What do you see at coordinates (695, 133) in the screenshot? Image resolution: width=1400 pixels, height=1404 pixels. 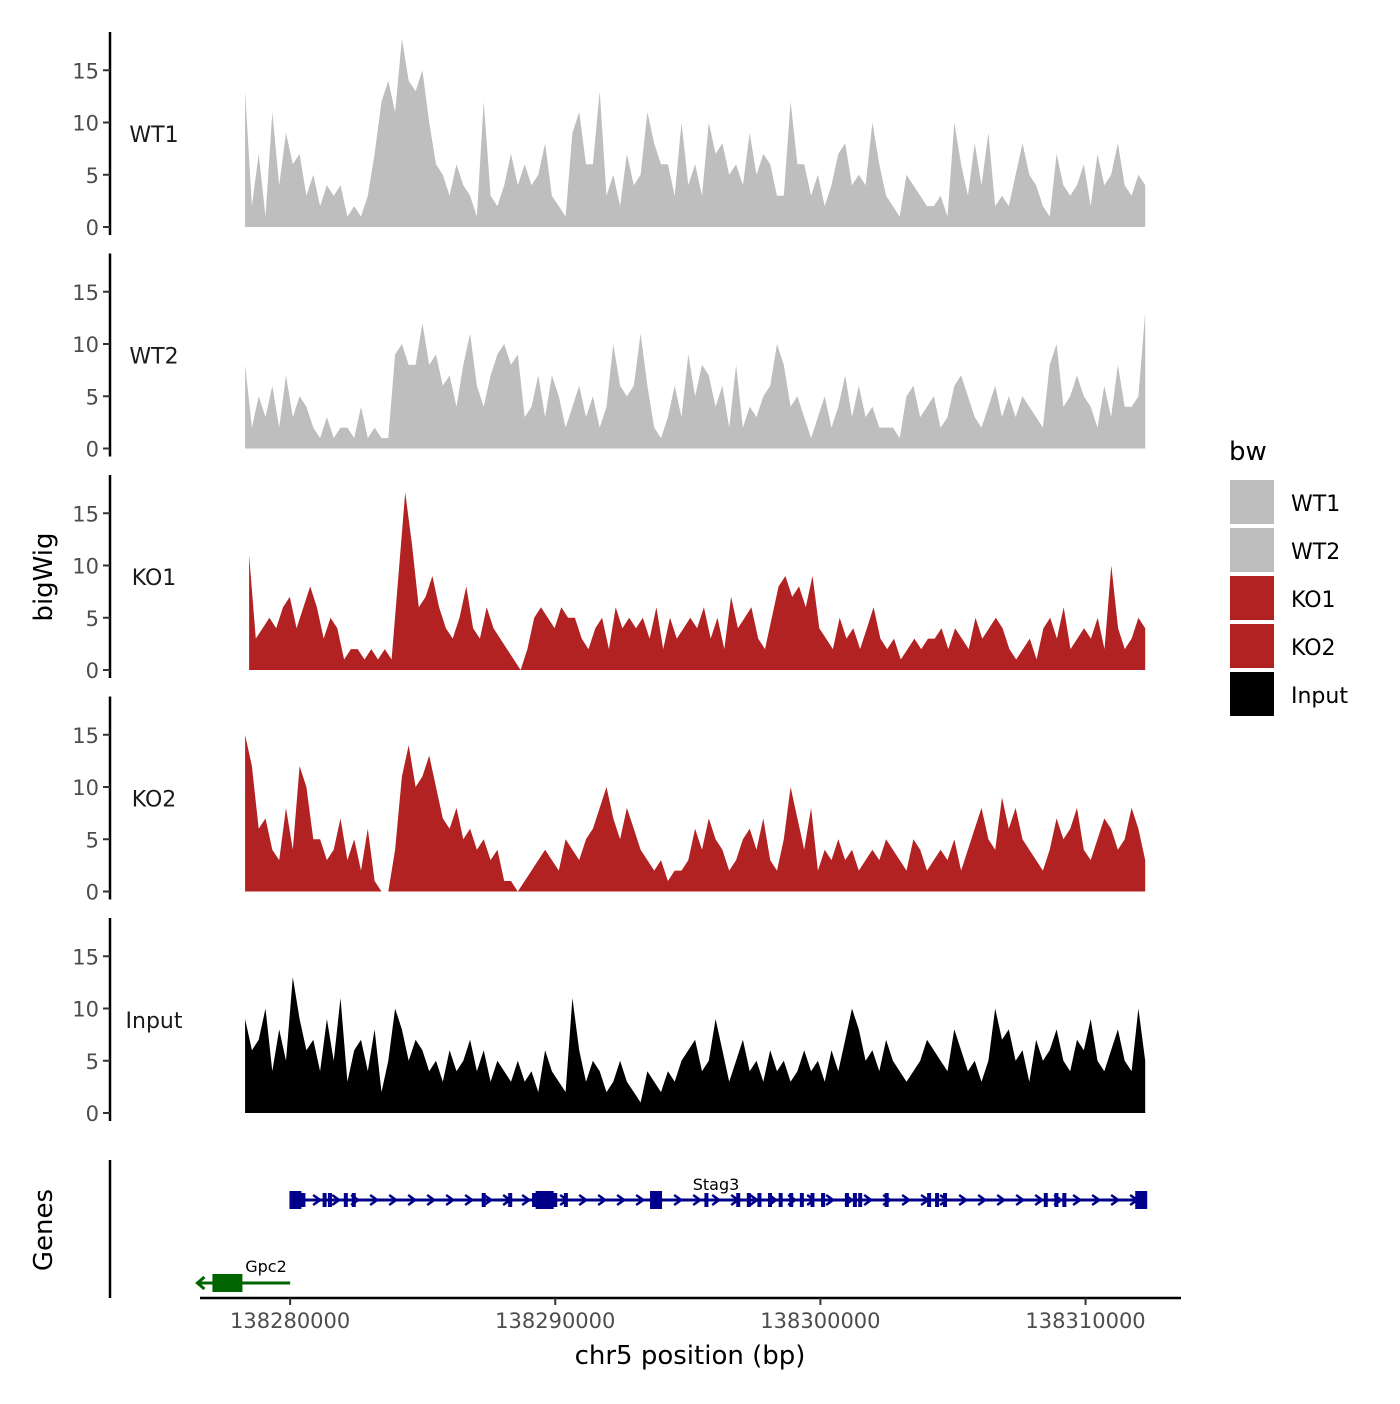 I see `track-area-wt1` at bounding box center [695, 133].